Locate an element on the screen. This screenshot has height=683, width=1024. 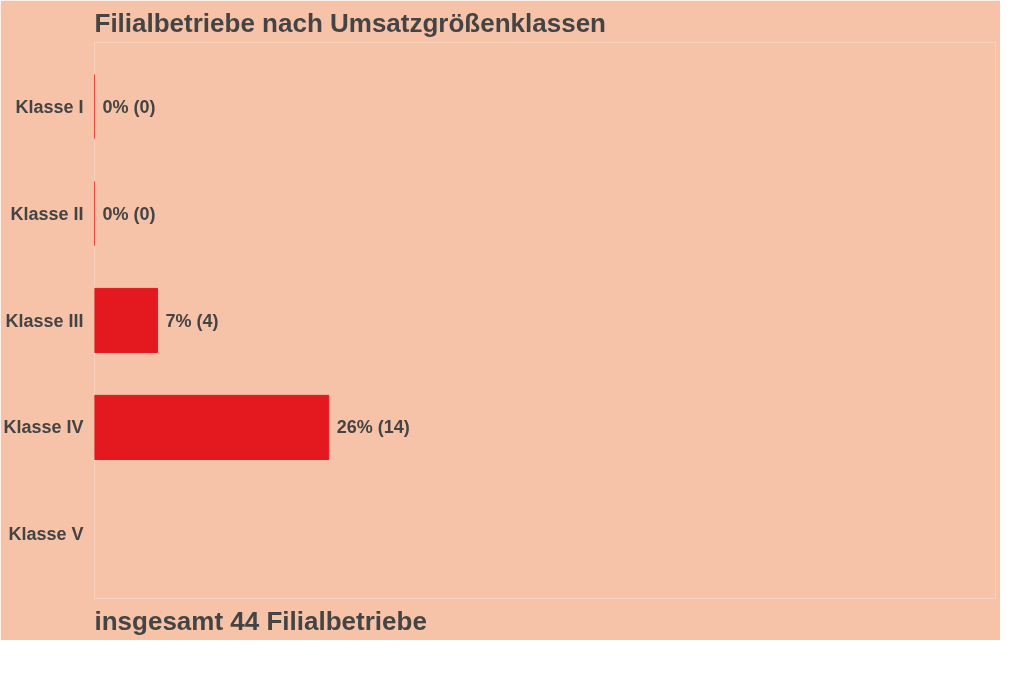
text: insgesamt 44 Filialbetriebe is located at coordinates (260, 620).